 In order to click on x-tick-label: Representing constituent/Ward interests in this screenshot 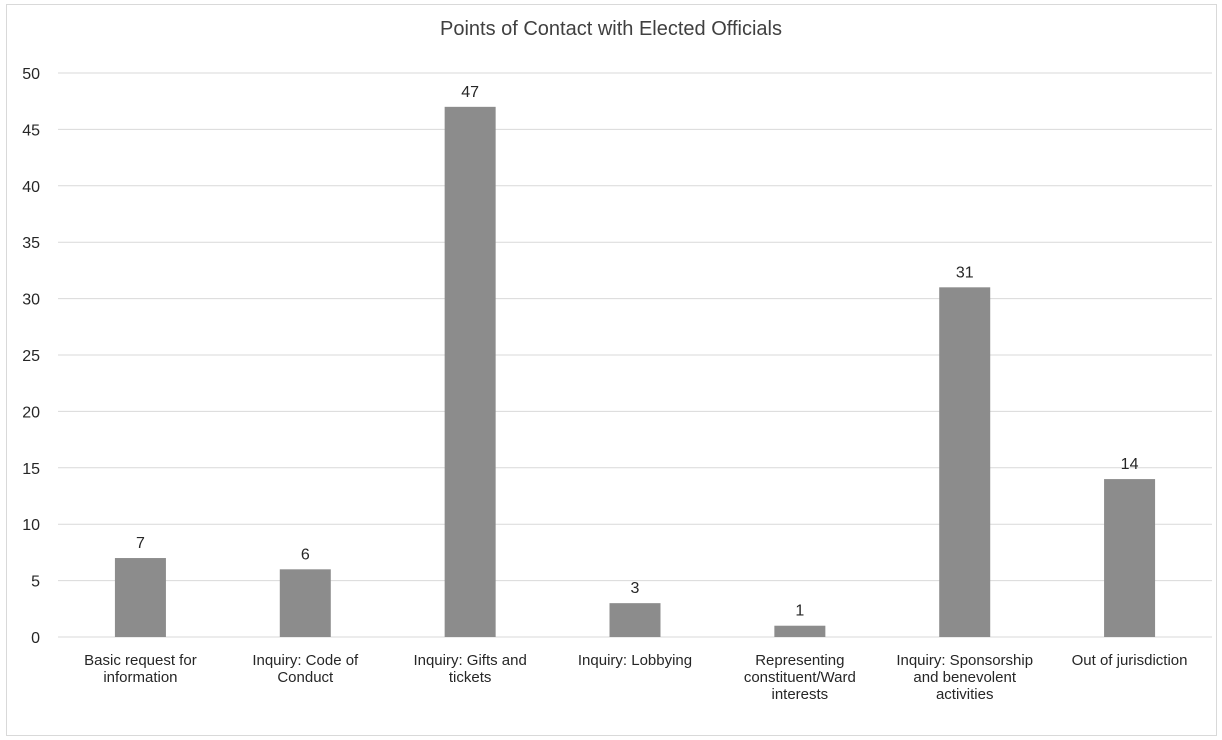, I will do `click(799, 677)`.